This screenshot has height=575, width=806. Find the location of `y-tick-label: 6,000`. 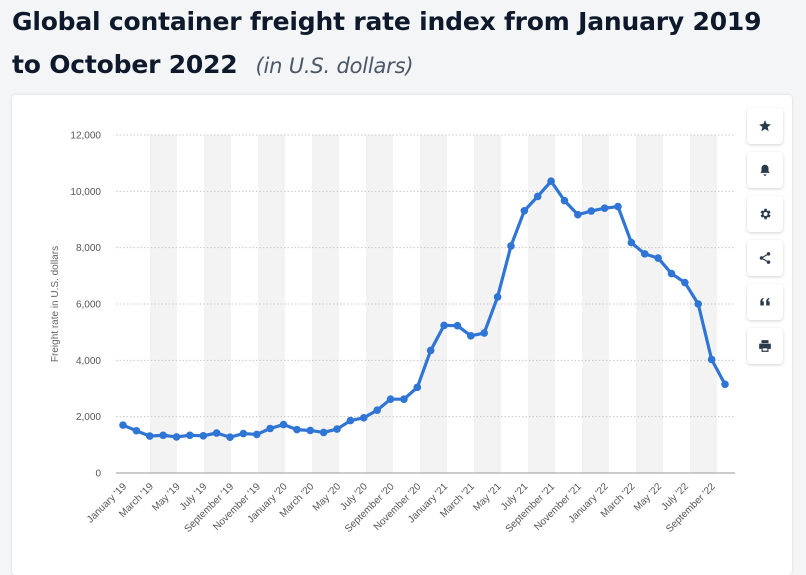

y-tick-label: 6,000 is located at coordinates (88, 305).